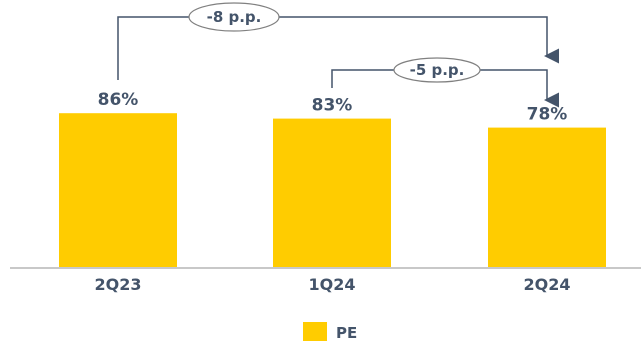 The image size is (641, 347). Describe the element at coordinates (346, 333) in the screenshot. I see `legend-label-pe: PE` at that location.